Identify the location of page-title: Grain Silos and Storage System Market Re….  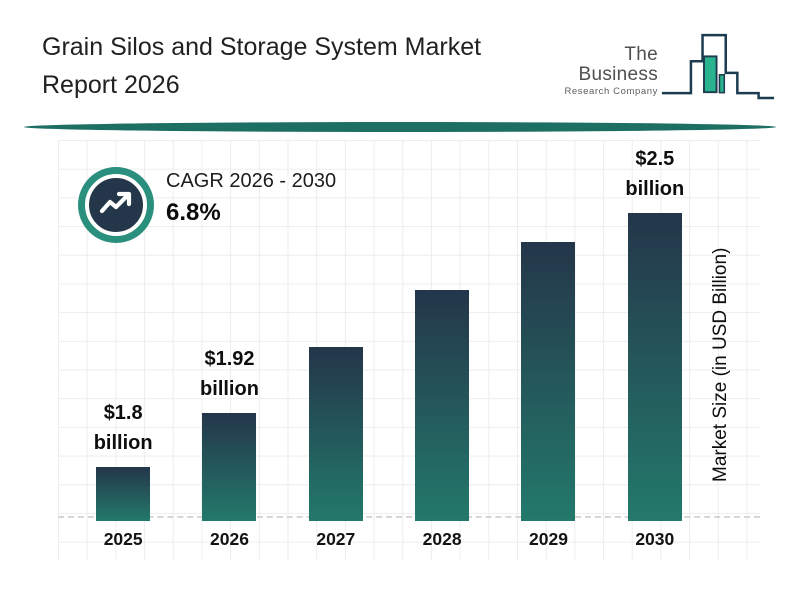
(307, 66).